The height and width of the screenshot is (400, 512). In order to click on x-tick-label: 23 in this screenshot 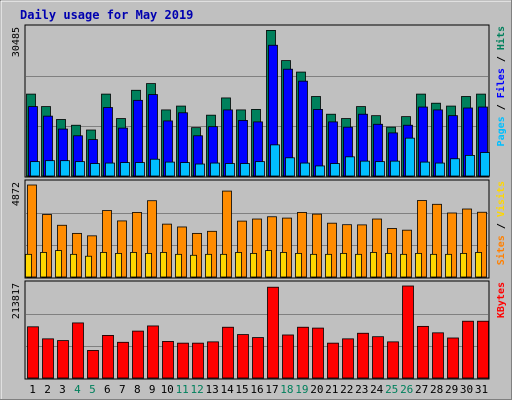, I will do `click(361, 389)`.